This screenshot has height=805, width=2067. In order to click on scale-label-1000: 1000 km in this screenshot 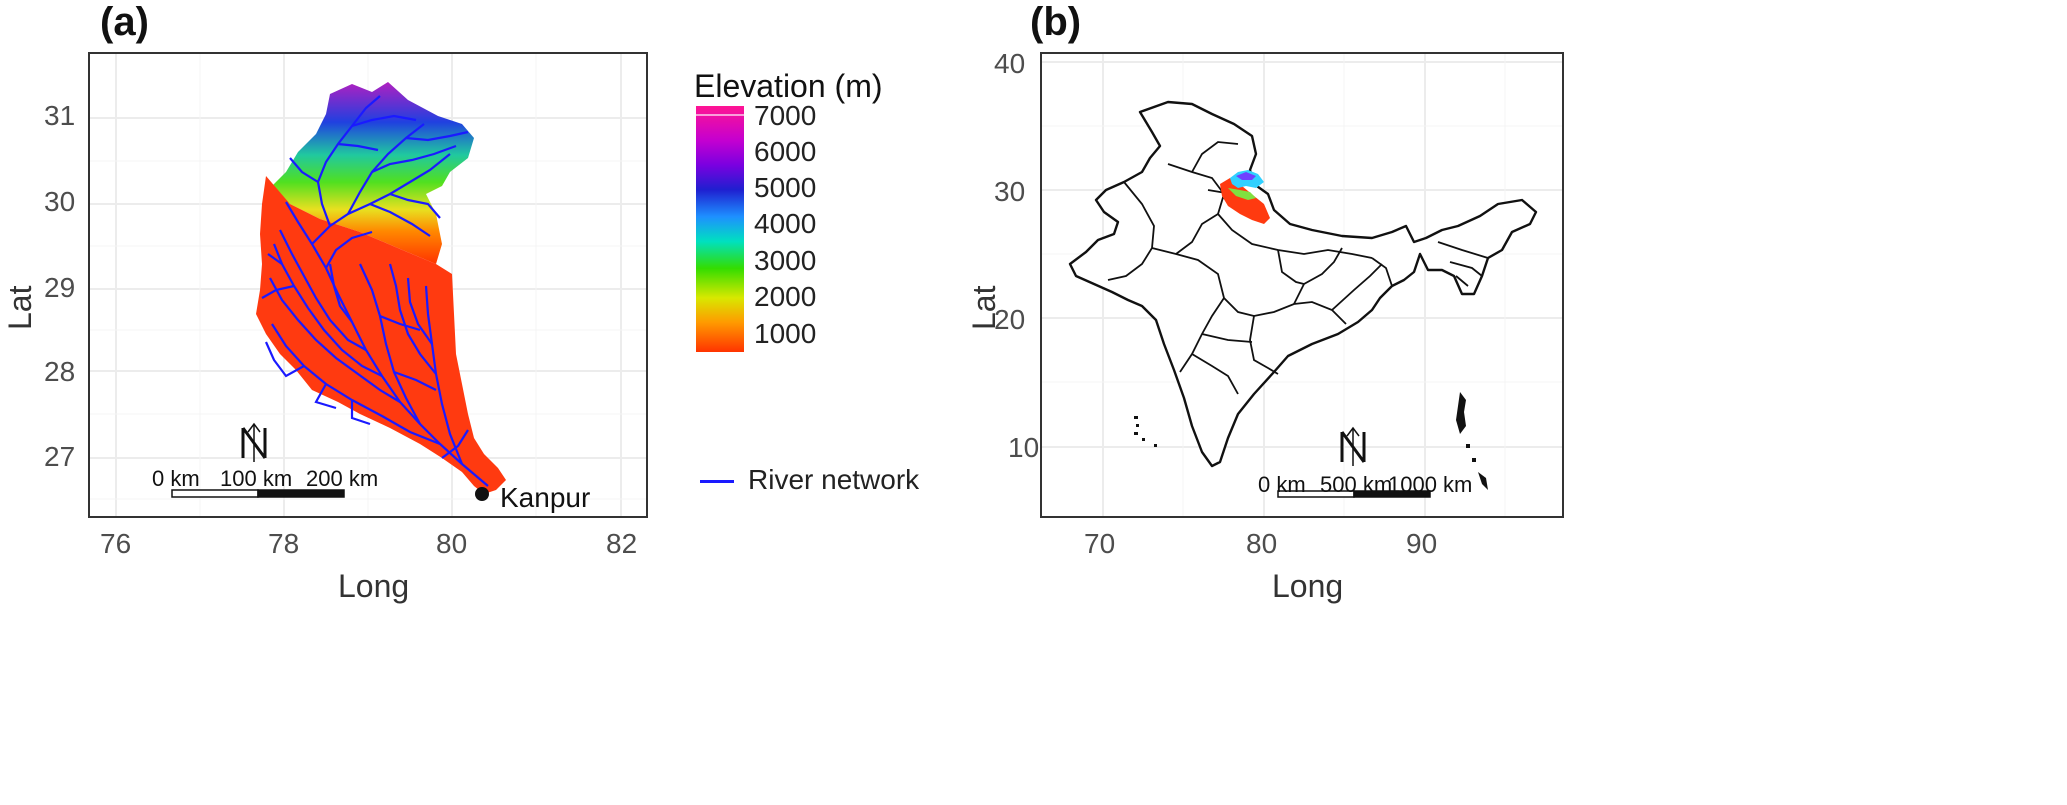, I will do `click(1430, 484)`.